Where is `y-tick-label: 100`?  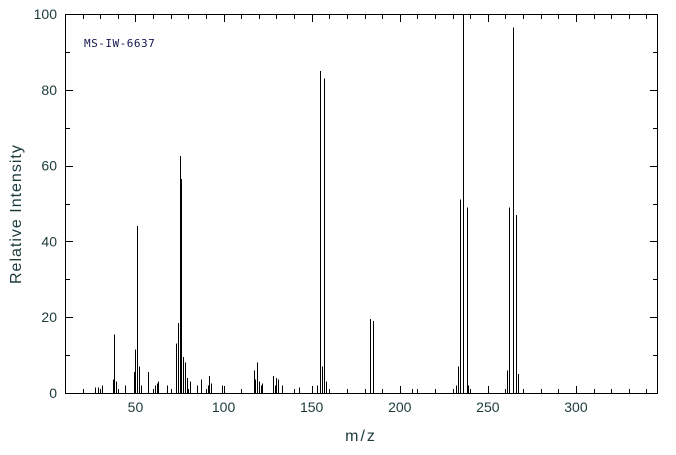
y-tick-label: 100 is located at coordinates (46, 14).